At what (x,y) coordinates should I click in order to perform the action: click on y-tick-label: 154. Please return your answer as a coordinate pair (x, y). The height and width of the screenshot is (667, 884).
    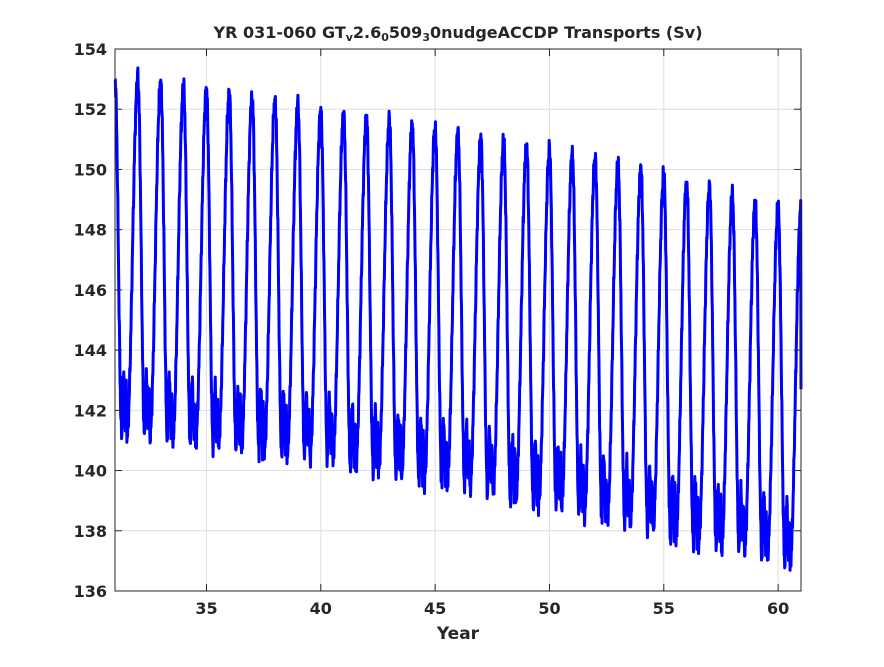
    Looking at the image, I should click on (90, 49).